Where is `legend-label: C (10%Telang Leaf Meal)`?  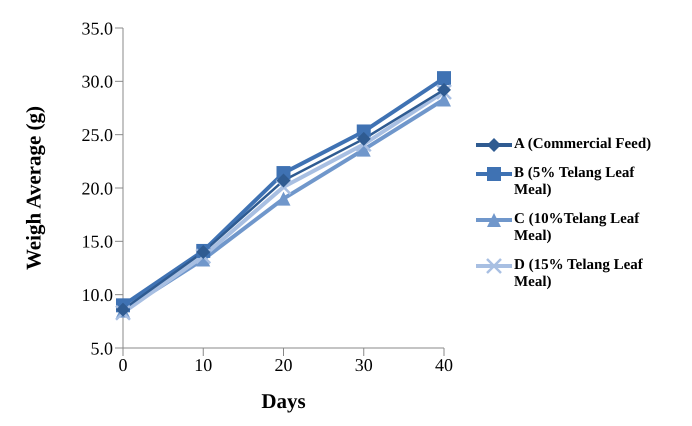
legend-label: C (10%Telang Leaf Meal) is located at coordinates (577, 227).